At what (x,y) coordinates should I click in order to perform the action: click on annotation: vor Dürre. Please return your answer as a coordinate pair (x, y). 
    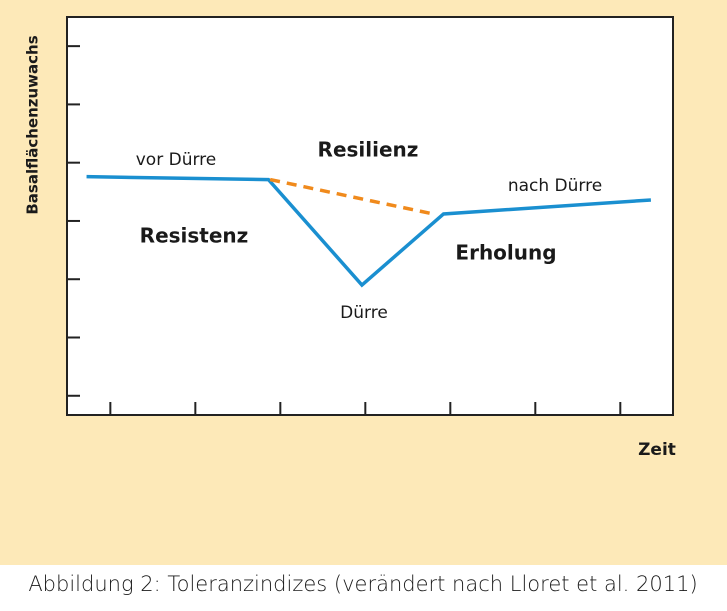
    Looking at the image, I should click on (176, 160).